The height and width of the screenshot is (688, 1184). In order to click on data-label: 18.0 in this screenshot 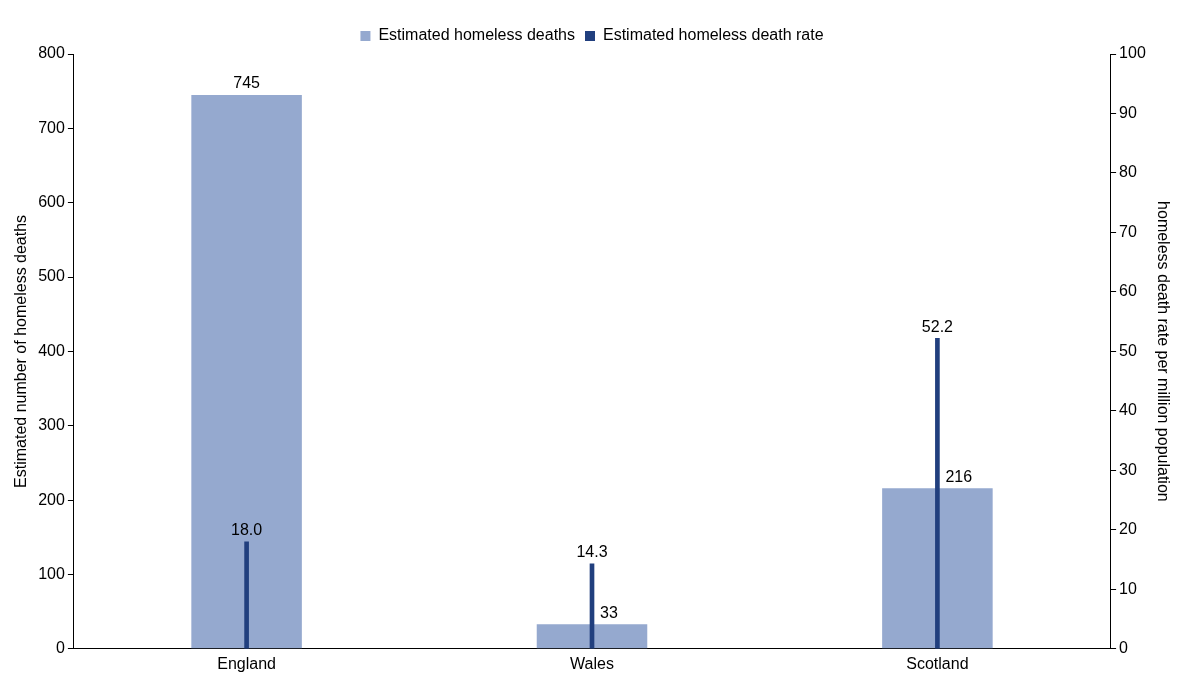, I will do `click(247, 530)`.